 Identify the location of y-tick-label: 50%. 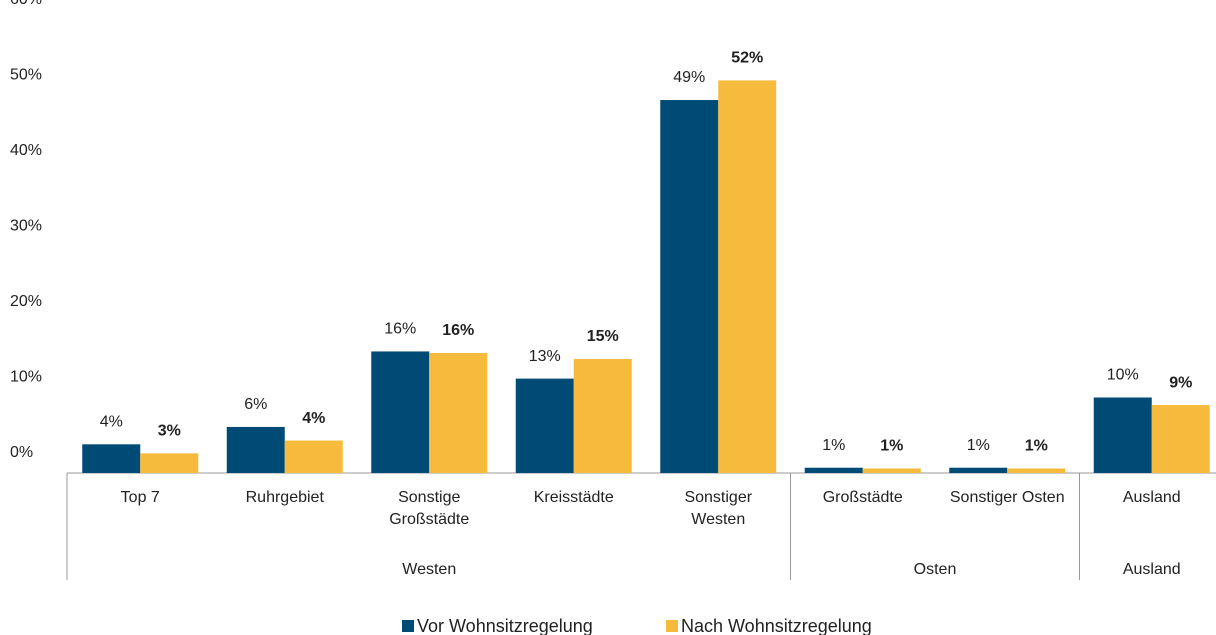
(26, 75).